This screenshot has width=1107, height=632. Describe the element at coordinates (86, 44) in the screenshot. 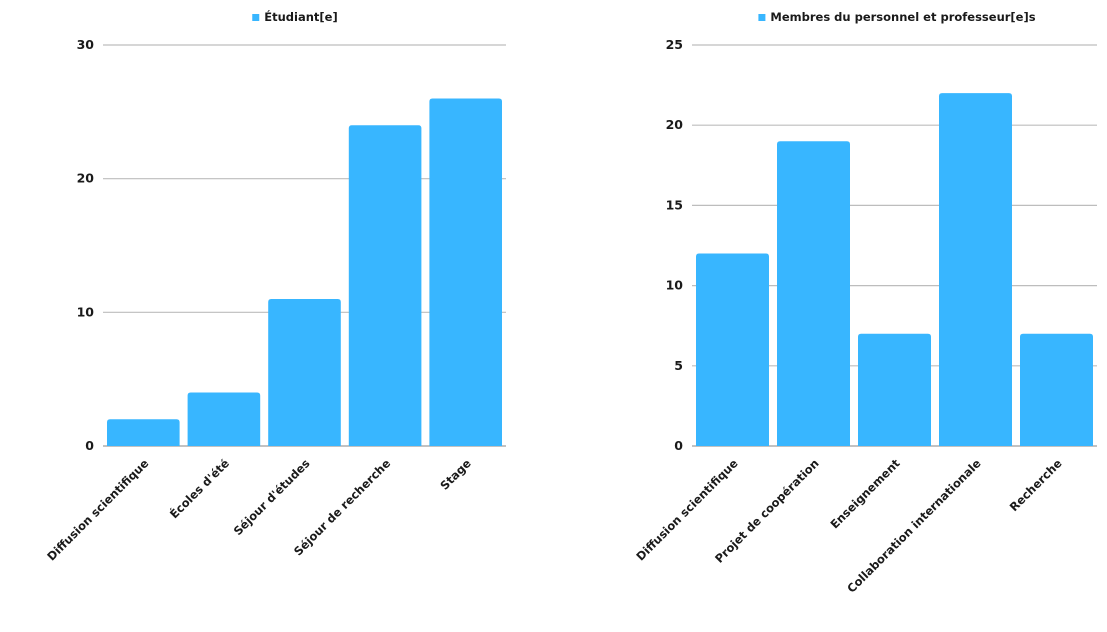

I see `y-tick-label: 30` at that location.